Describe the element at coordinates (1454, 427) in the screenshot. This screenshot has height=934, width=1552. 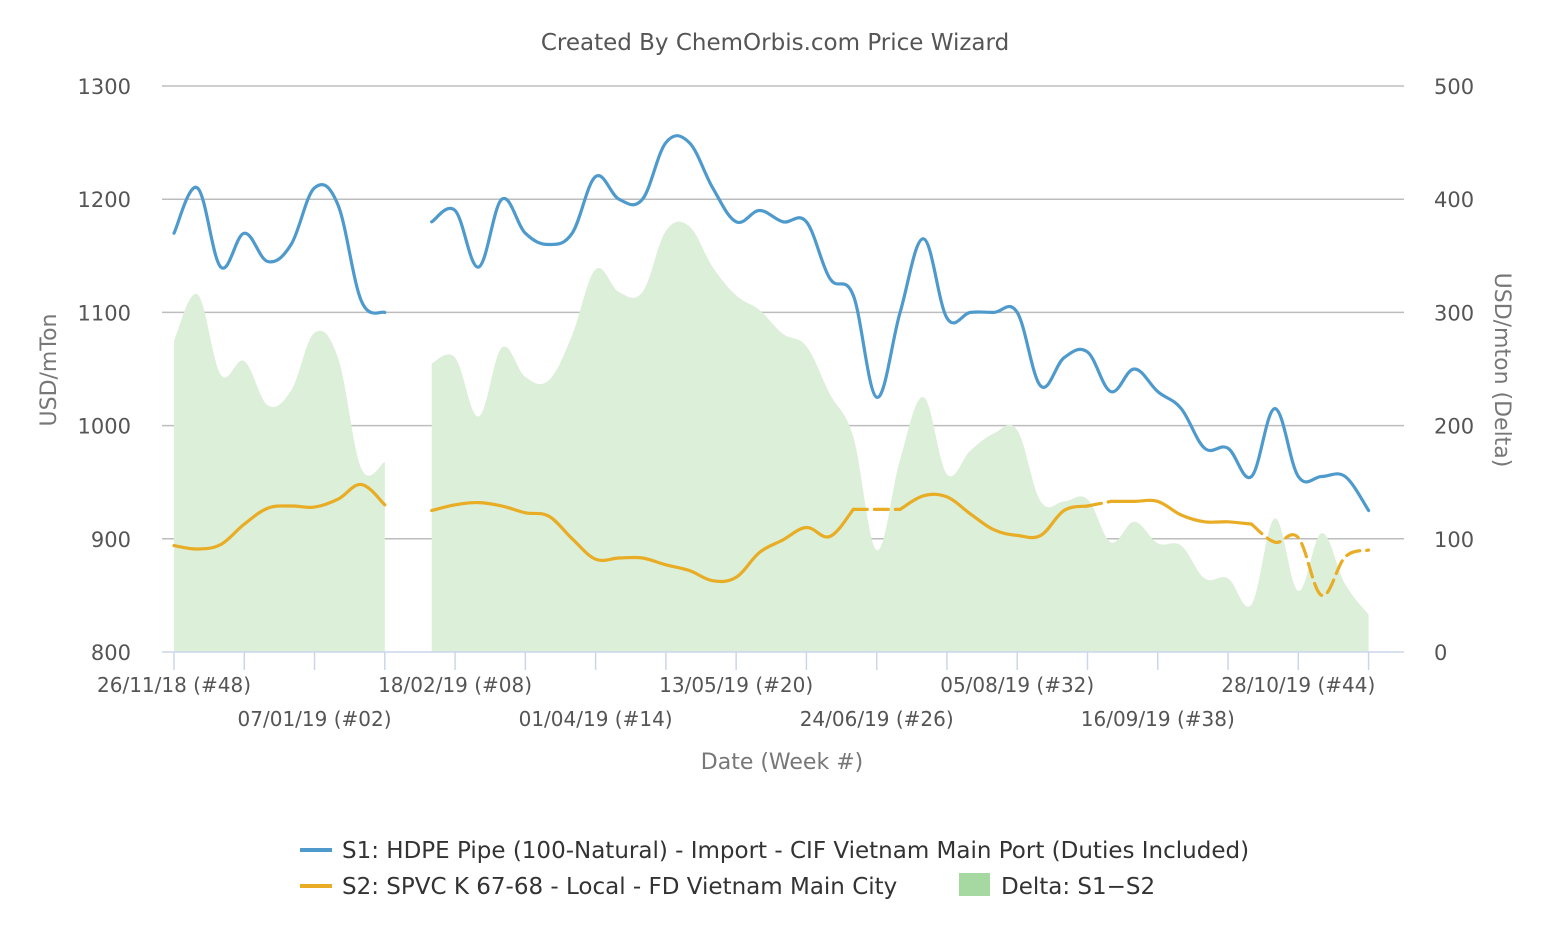
I see `y2-tick-label: 200` at that location.